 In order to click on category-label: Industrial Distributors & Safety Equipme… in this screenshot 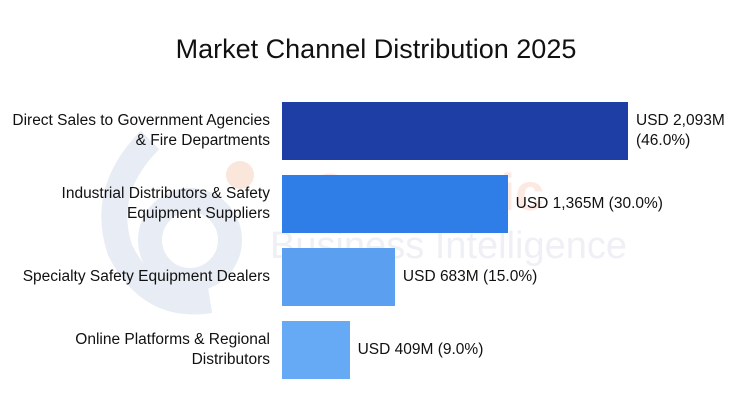, I will do `click(165, 203)`.